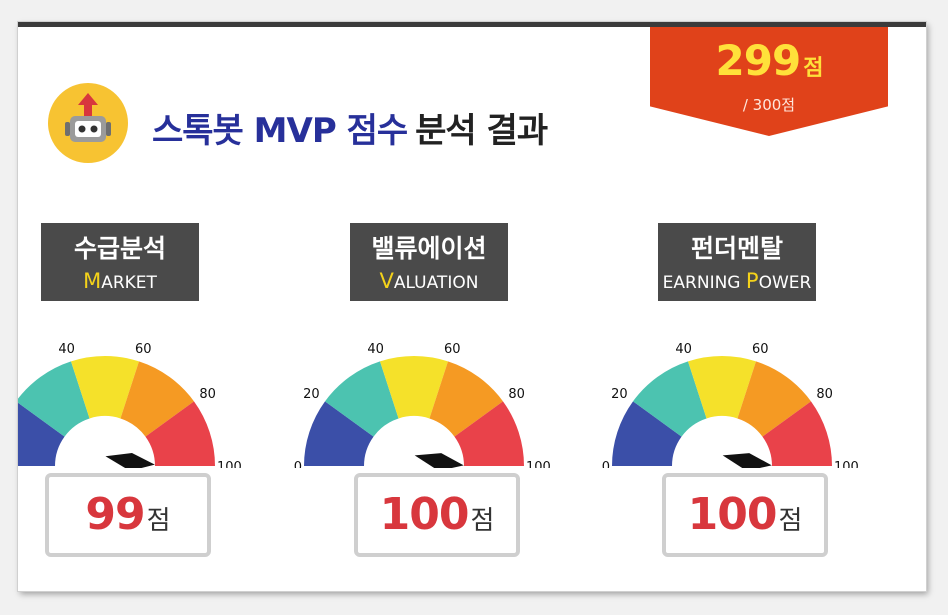  I want to click on gauge-label-box: 밸류에이션 VALUATION, so click(429, 262).